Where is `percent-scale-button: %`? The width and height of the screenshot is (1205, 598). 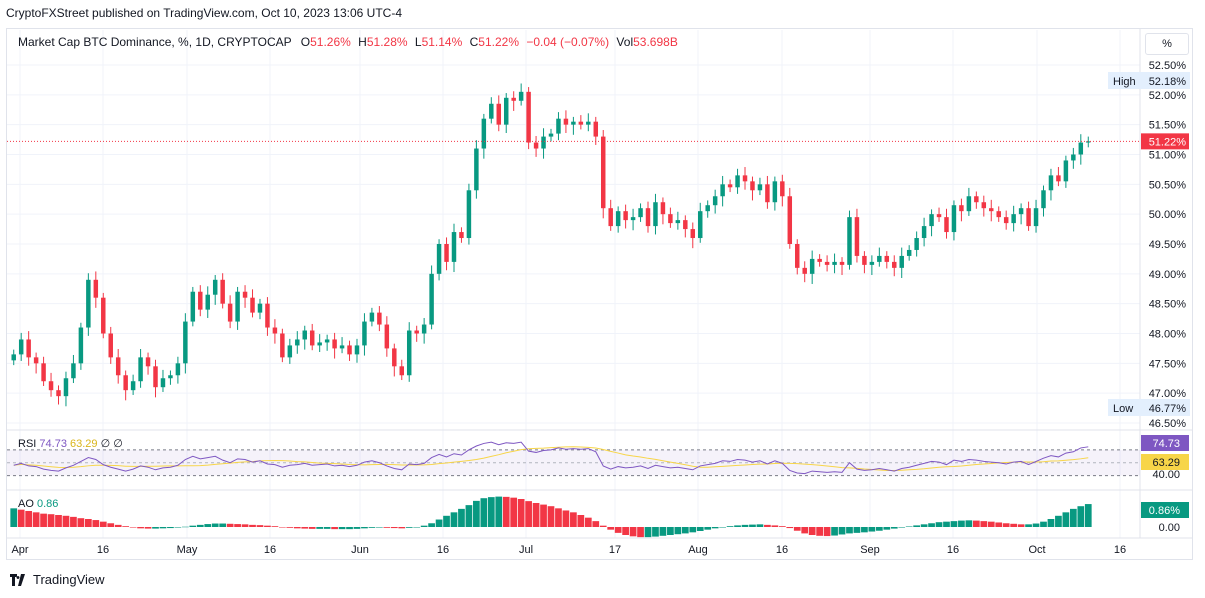
percent-scale-button: % is located at coordinates (1167, 44).